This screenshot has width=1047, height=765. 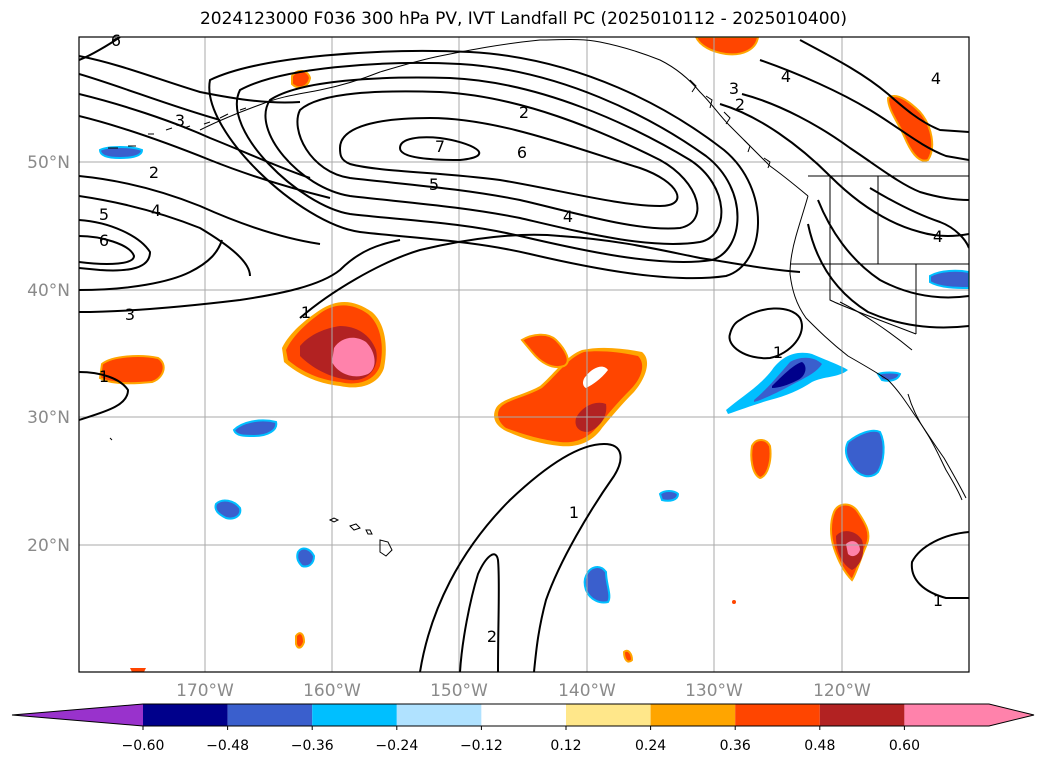 What do you see at coordinates (205, 691) in the screenshot?
I see `longitude-label: 170°W` at bounding box center [205, 691].